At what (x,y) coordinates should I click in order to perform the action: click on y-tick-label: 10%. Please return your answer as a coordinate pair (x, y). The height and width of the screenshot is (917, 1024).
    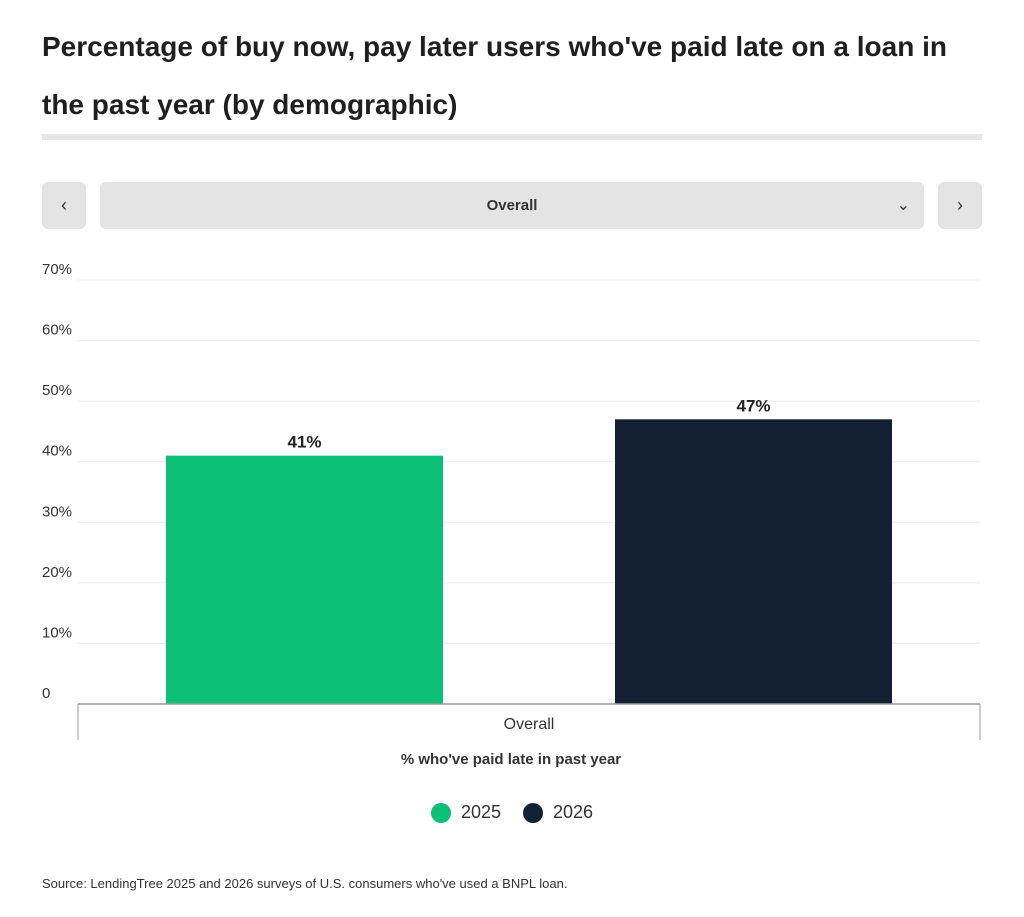
    Looking at the image, I should click on (57, 632).